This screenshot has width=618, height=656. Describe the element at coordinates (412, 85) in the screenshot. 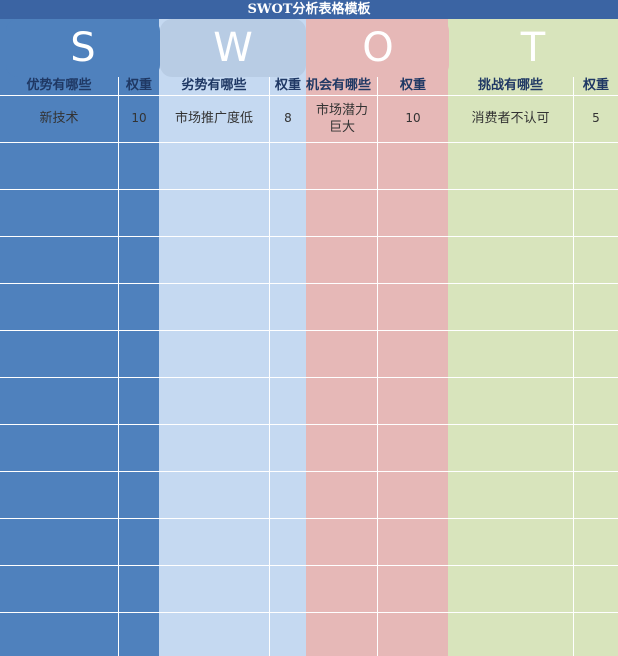

I see `header-opportunities-weight: 权重` at that location.